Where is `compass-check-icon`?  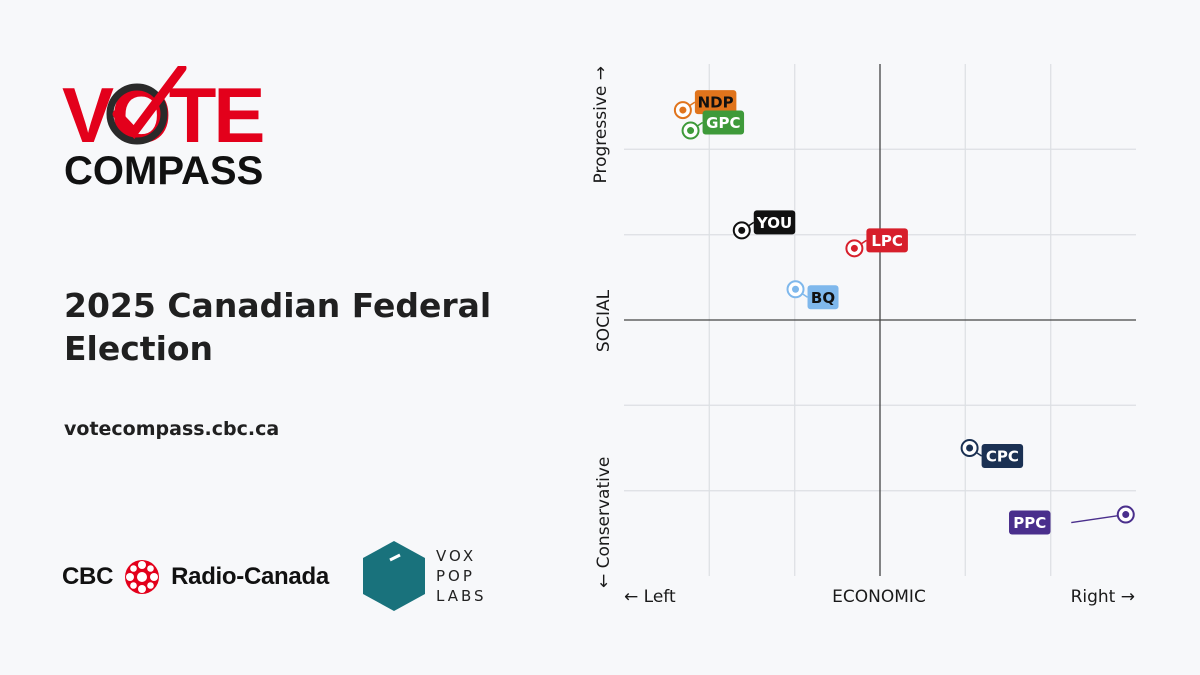 compass-check-icon is located at coordinates (146, 104).